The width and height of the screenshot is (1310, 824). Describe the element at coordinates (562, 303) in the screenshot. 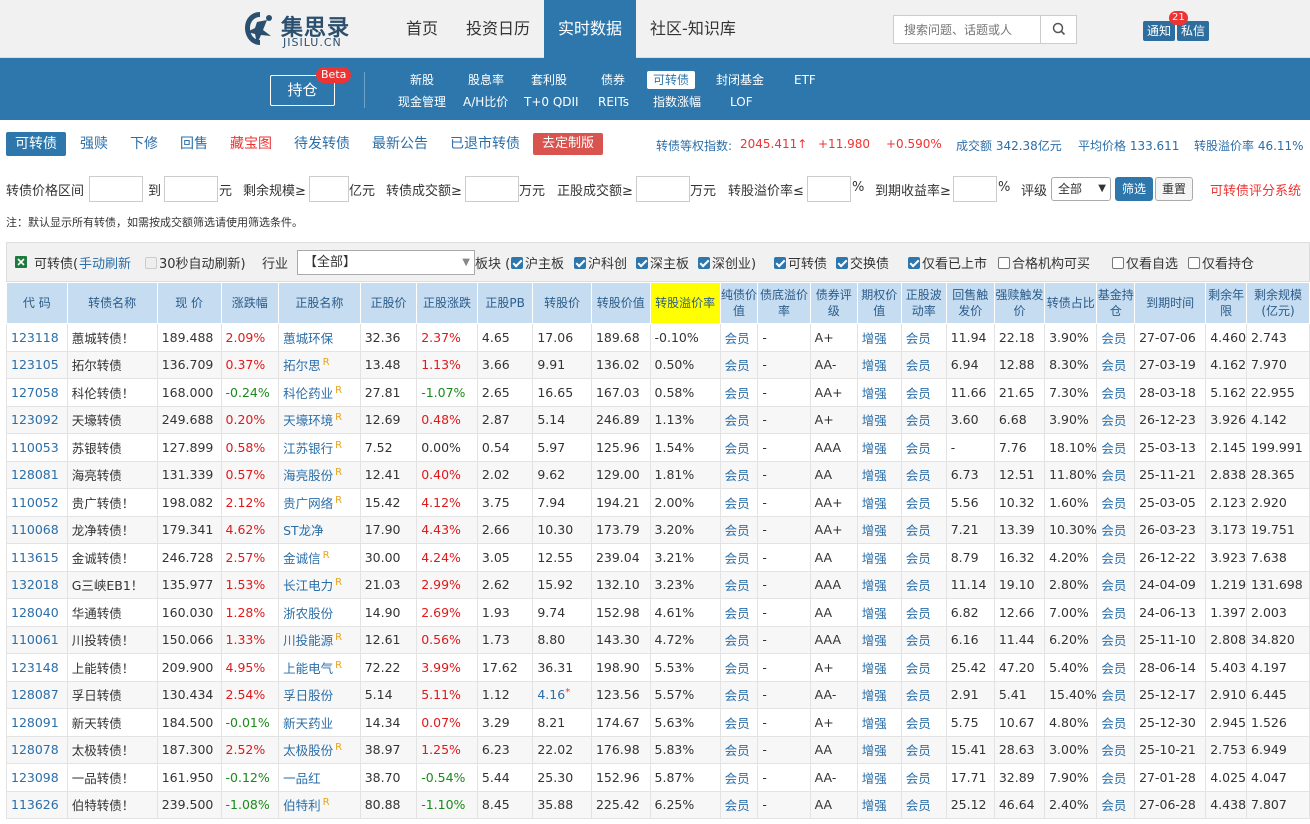

I see `column-header: 转股价` at that location.